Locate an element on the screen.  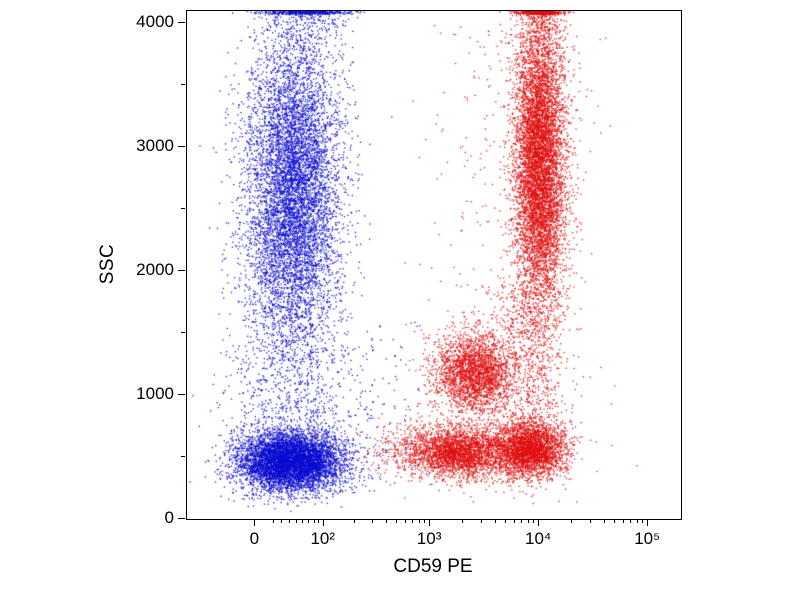
y-tick-label: 3000 is located at coordinates (155, 146).